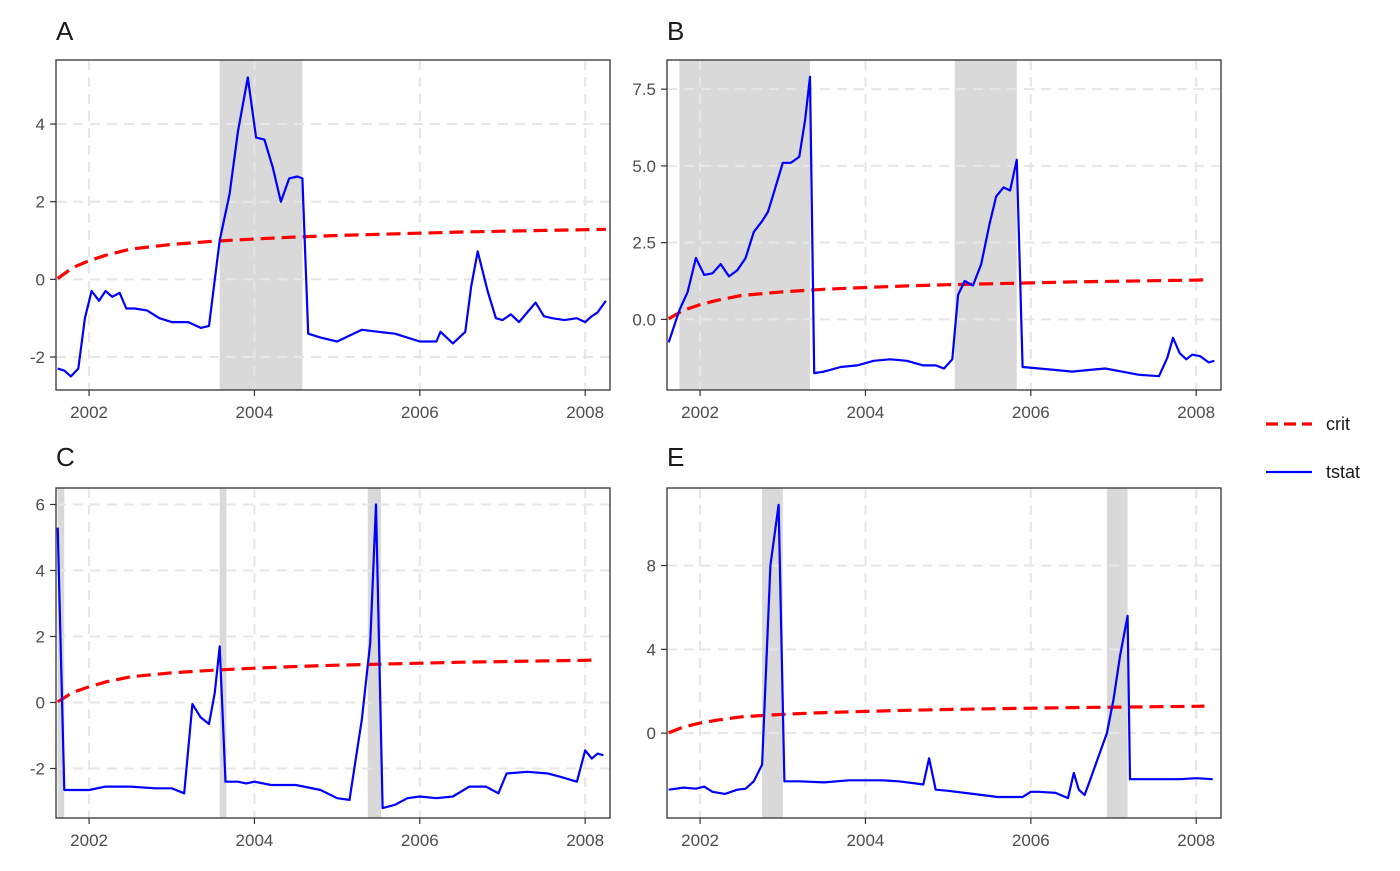 The height and width of the screenshot is (871, 1400). I want to click on legend-label: tstat, so click(1343, 472).